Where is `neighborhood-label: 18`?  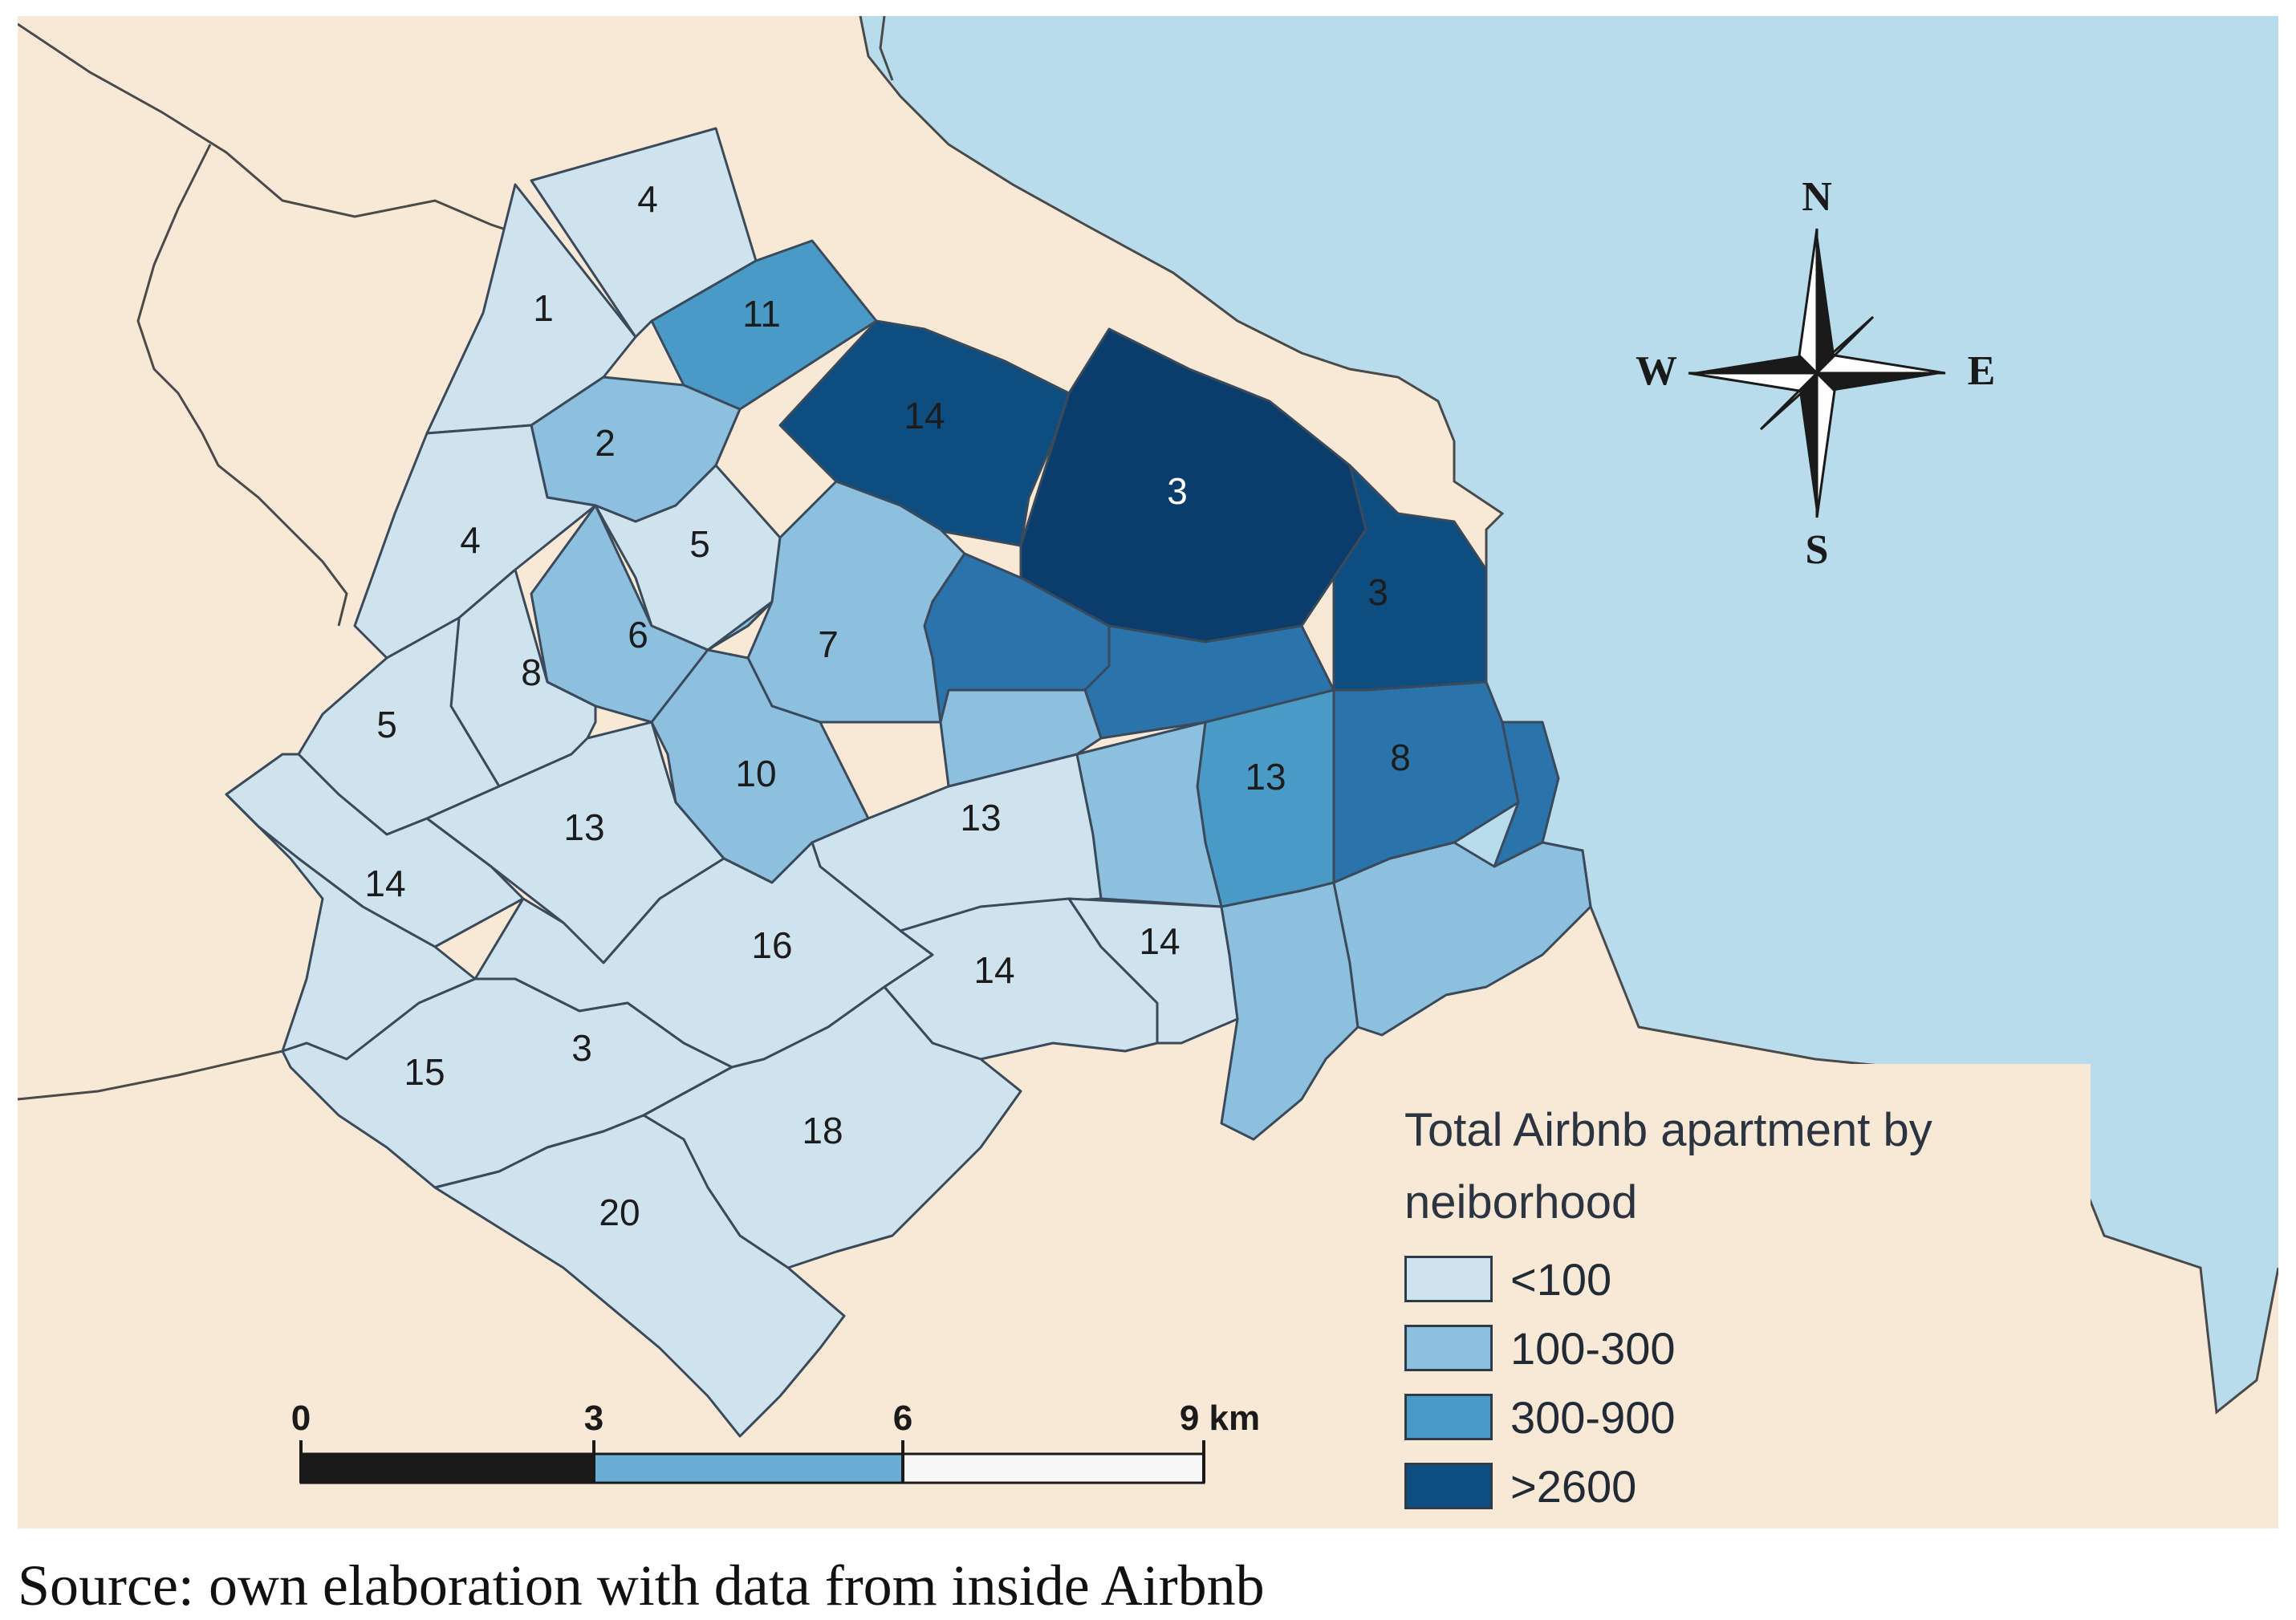
neighborhood-label: 18 is located at coordinates (823, 1130).